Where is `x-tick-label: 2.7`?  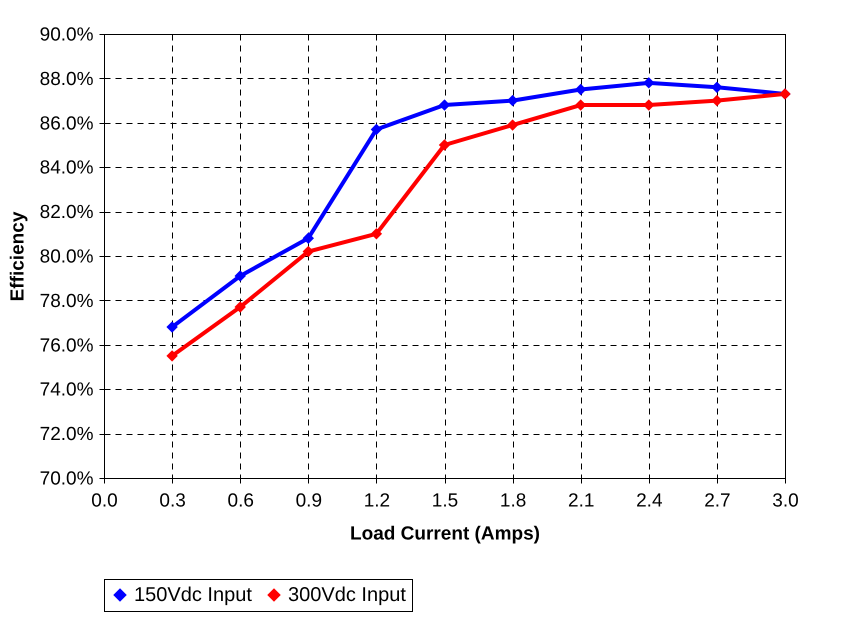 x-tick-label: 2.7 is located at coordinates (717, 501).